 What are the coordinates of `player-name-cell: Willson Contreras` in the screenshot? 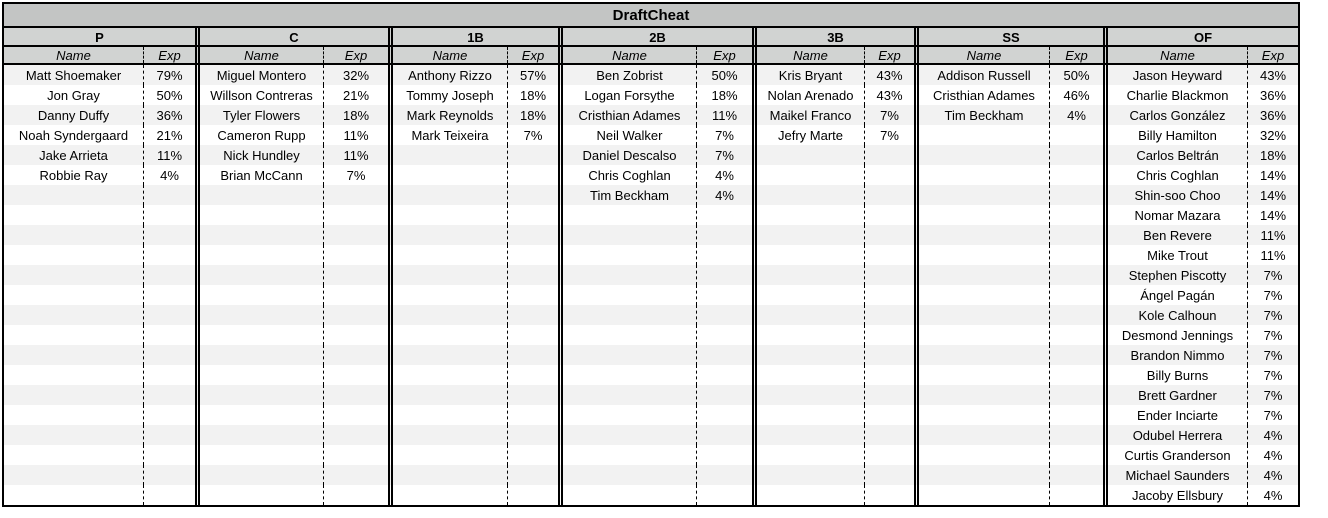 It's located at (262, 95).